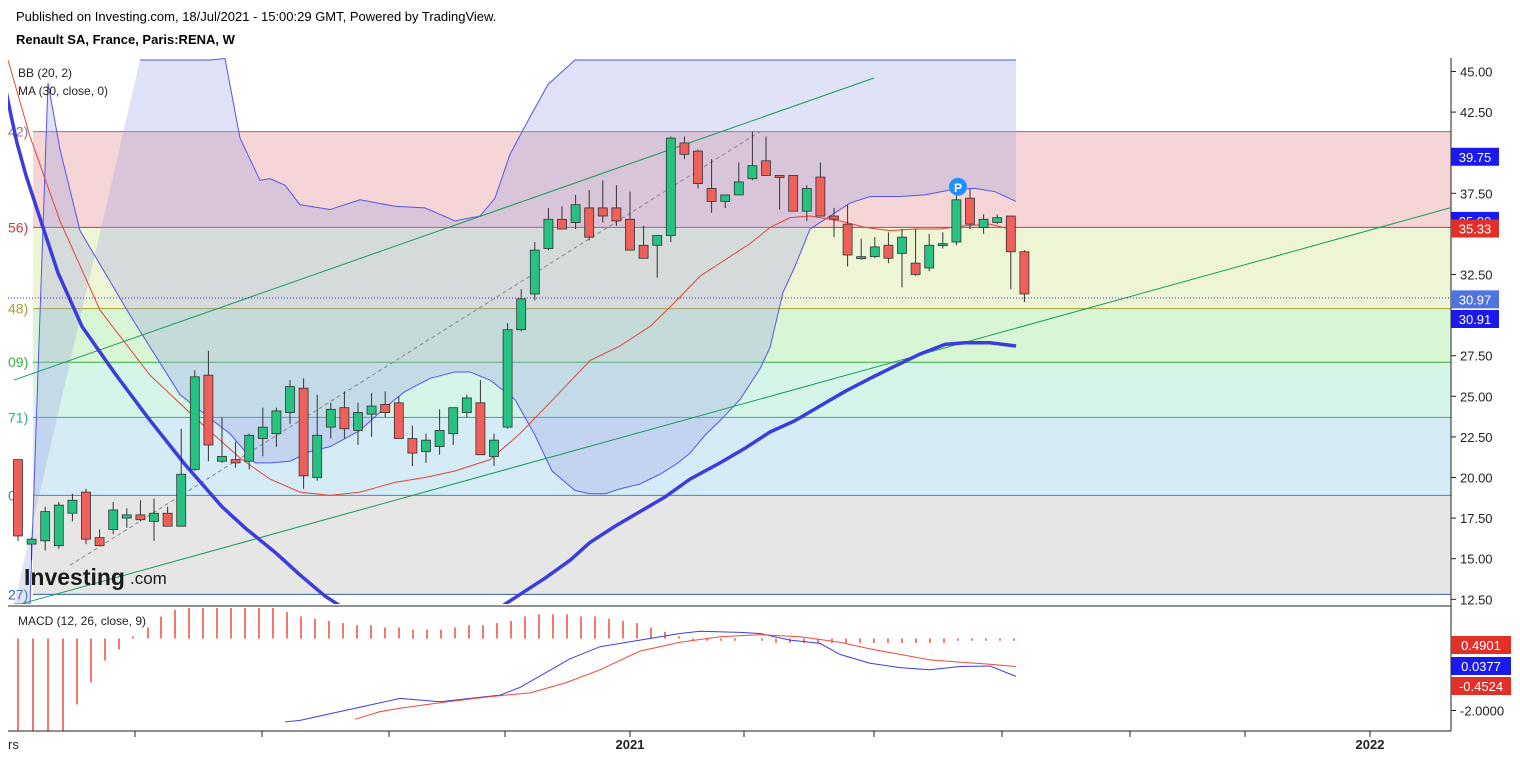  I want to click on price-tag-text: 30.97, so click(1475, 299).